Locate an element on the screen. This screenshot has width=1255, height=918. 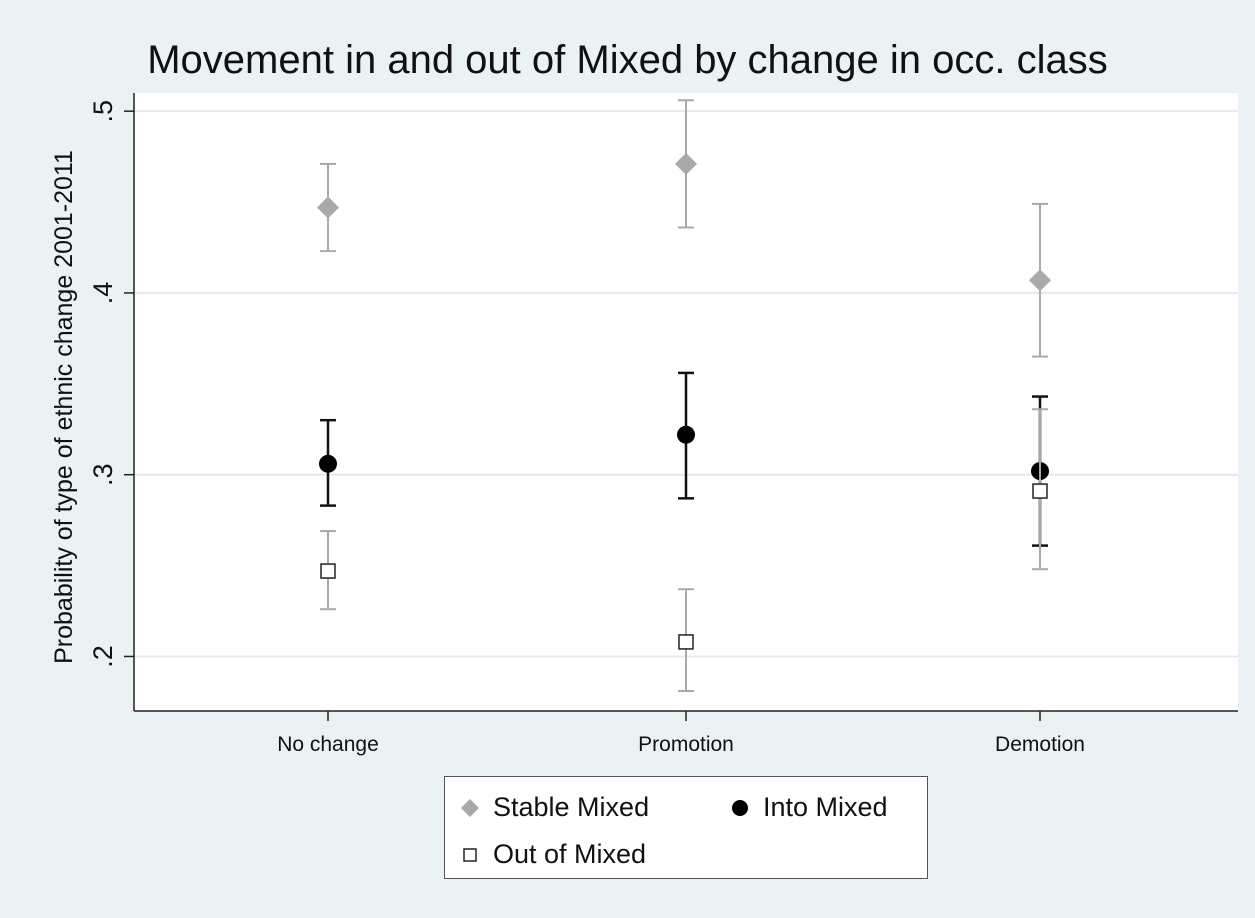
x-tick-label: Demotion is located at coordinates (1040, 744).